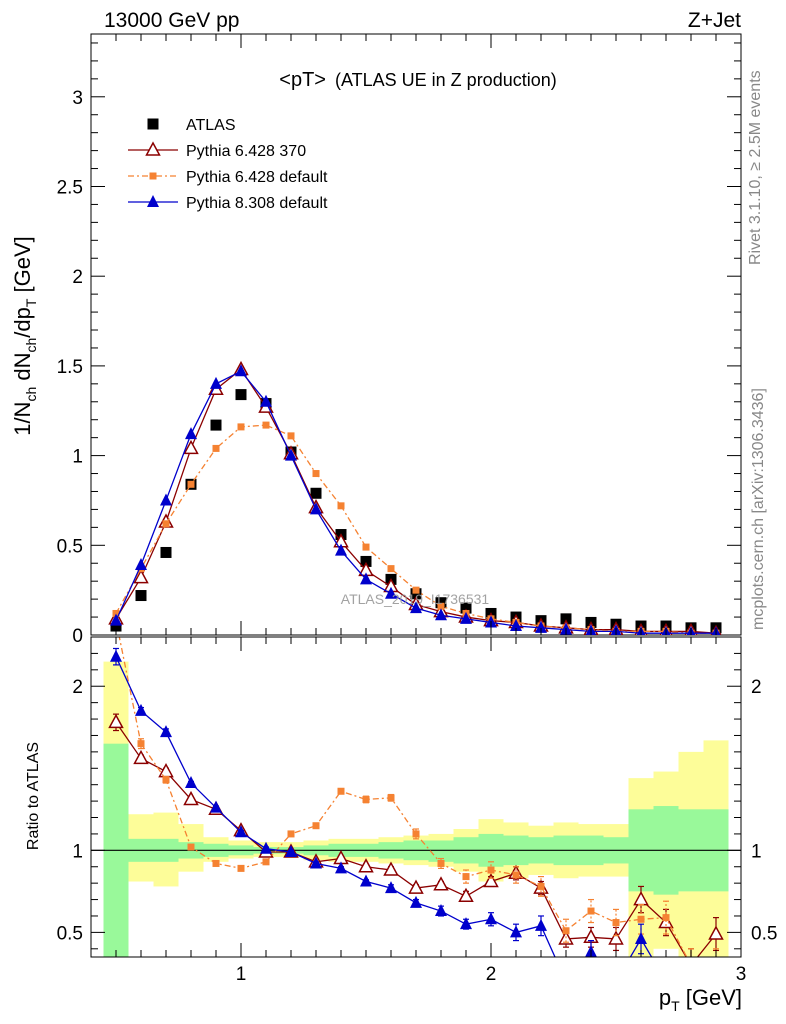 The width and height of the screenshot is (786, 1024). What do you see at coordinates (33, 796) in the screenshot?
I see `ratio-ylabel: Ratio to ATLAS` at bounding box center [33, 796].